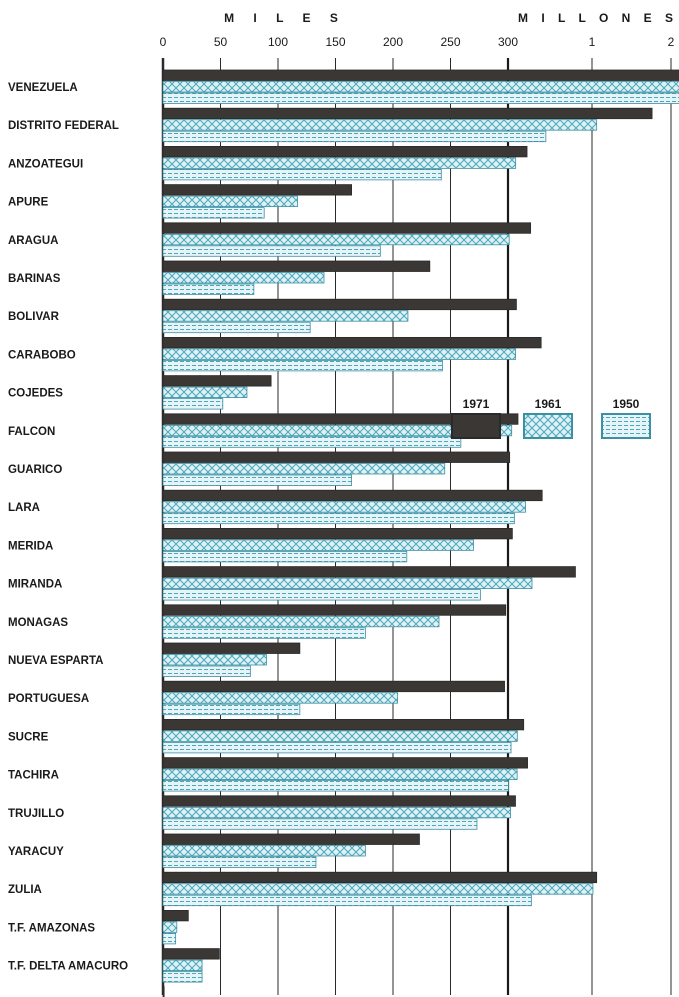 The width and height of the screenshot is (679, 997). What do you see at coordinates (28, 203) in the screenshot?
I see `category-label: APURE` at bounding box center [28, 203].